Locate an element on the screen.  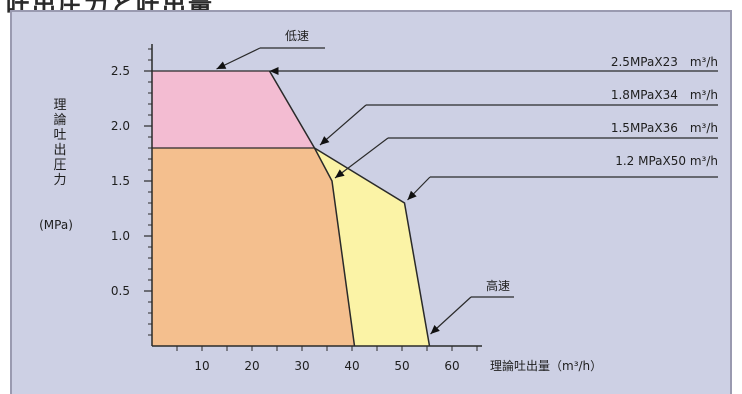
y-tick-label: 1.5 is located at coordinates (120, 181).